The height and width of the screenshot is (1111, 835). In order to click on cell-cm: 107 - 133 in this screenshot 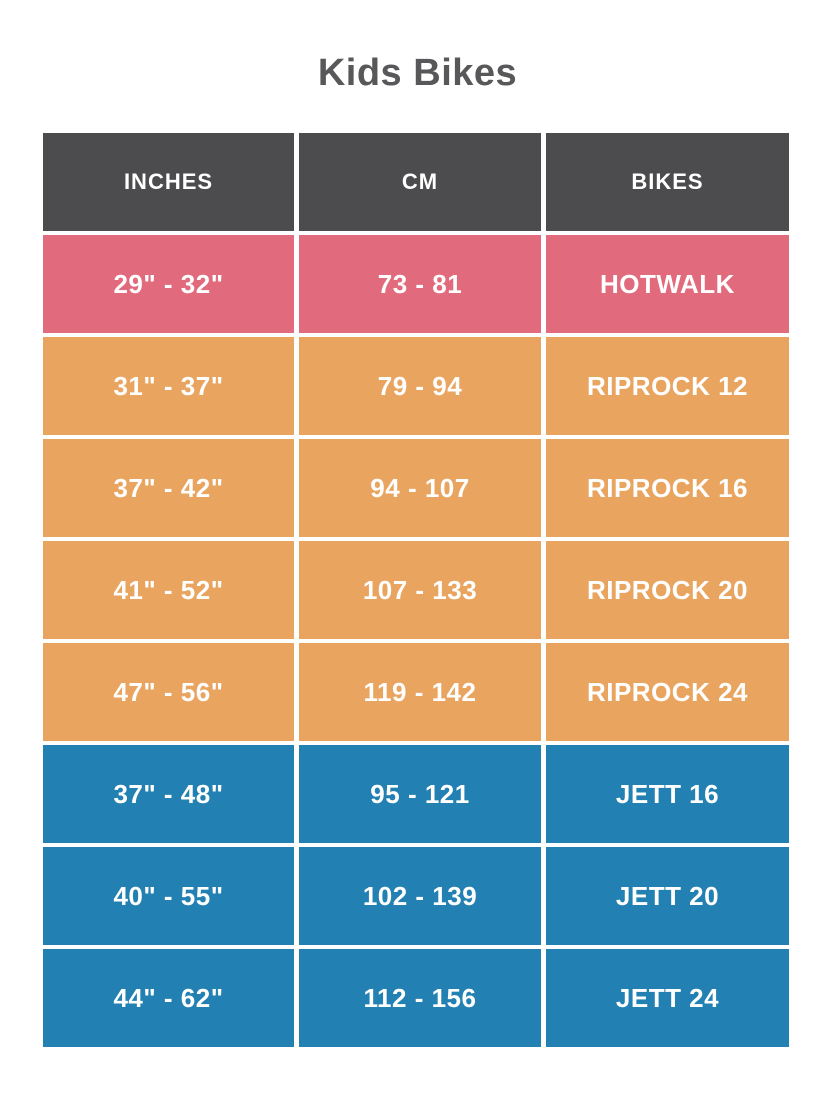, I will do `click(420, 590)`.